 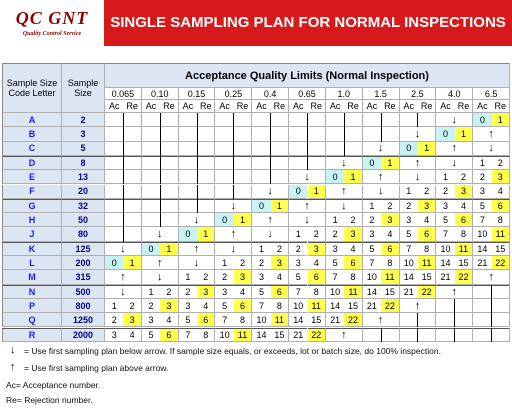 What do you see at coordinates (52, 18) in the screenshot?
I see `logo: QC GNT` at bounding box center [52, 18].